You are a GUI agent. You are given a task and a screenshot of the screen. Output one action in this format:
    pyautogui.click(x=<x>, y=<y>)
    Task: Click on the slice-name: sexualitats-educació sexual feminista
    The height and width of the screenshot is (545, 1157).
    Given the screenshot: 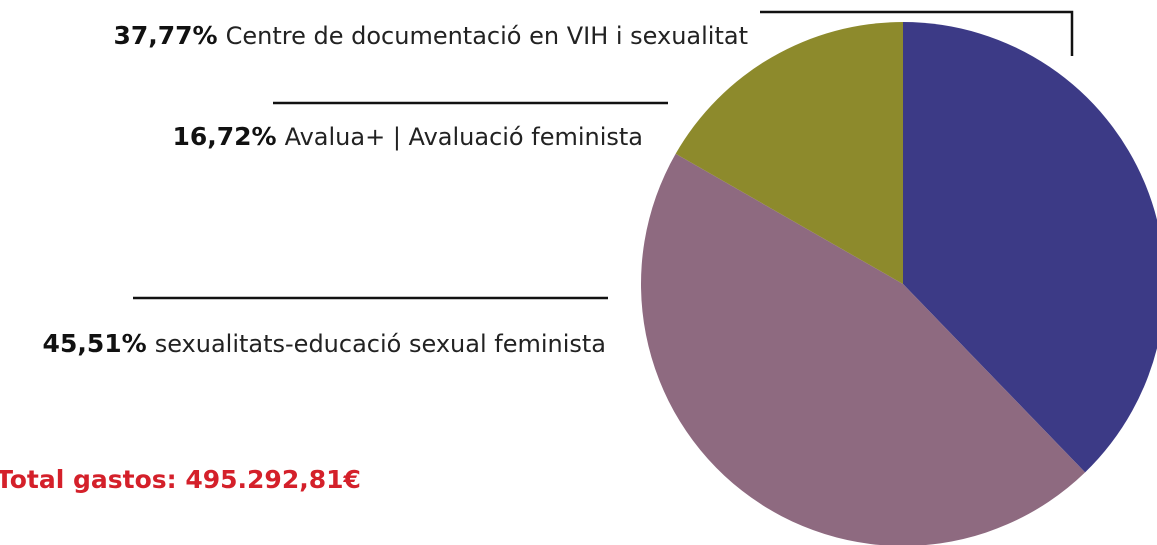 What is the action you would take?
    pyautogui.click(x=380, y=344)
    